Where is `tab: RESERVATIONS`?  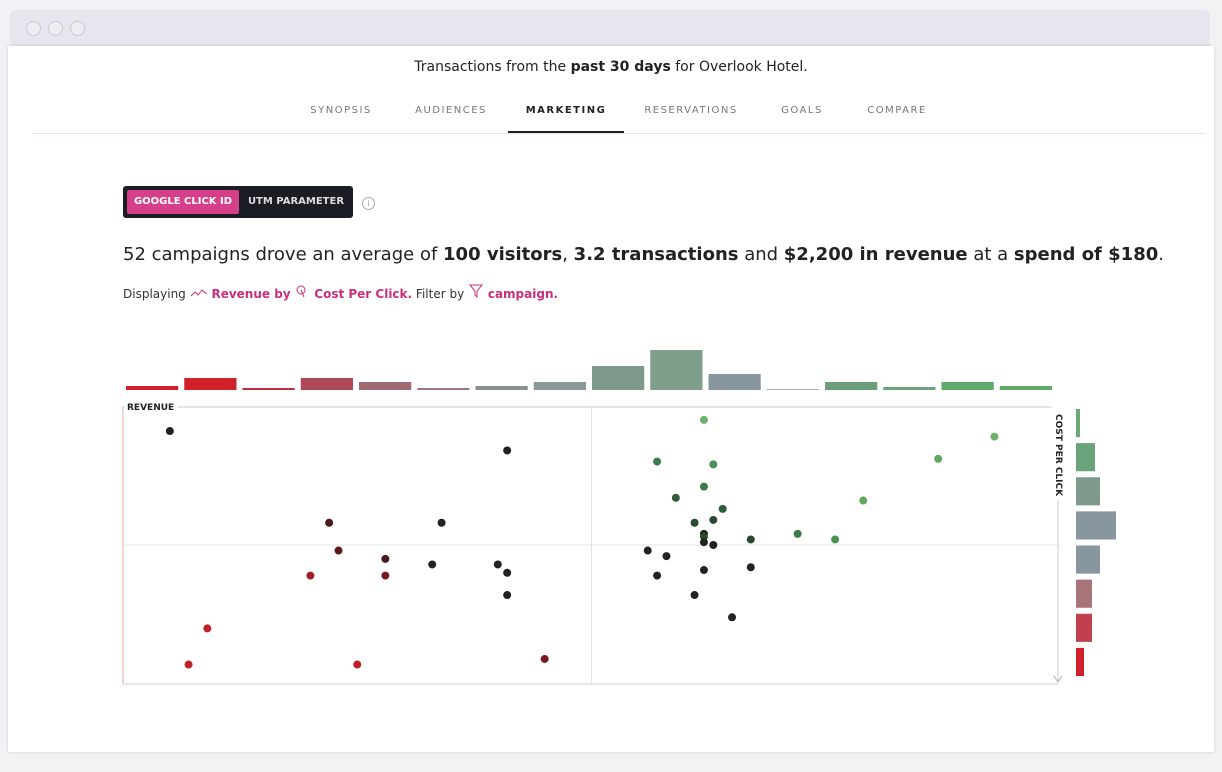
tab: RESERVATIONS is located at coordinates (691, 110).